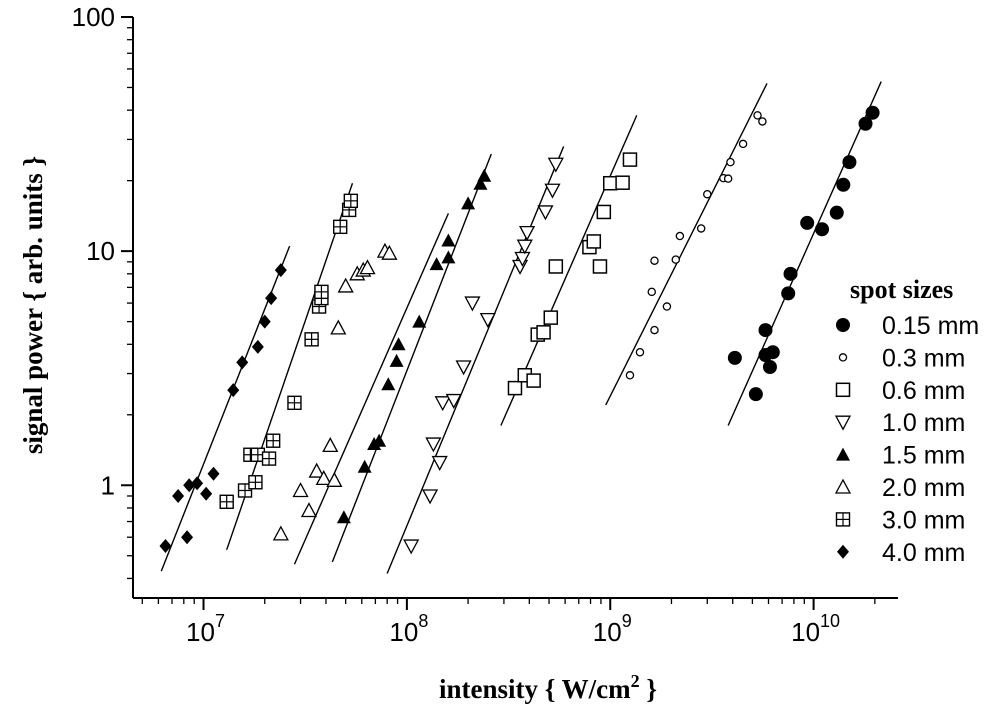  I want to click on legend-label: 0.3 mm, so click(923, 358).